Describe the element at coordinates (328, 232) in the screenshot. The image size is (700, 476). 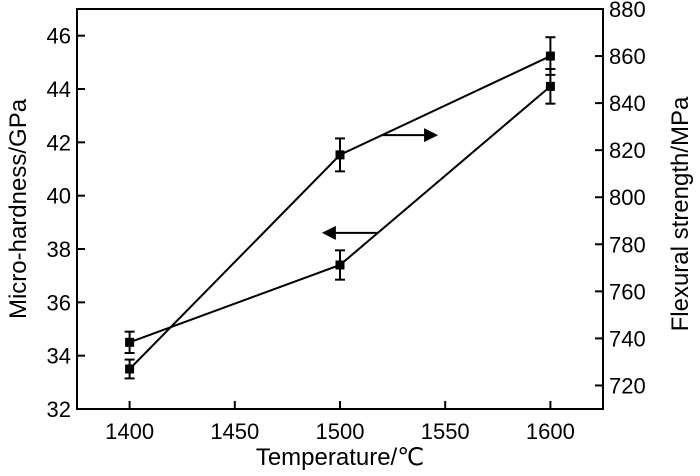
I see `axis-arrowhead-left` at that location.